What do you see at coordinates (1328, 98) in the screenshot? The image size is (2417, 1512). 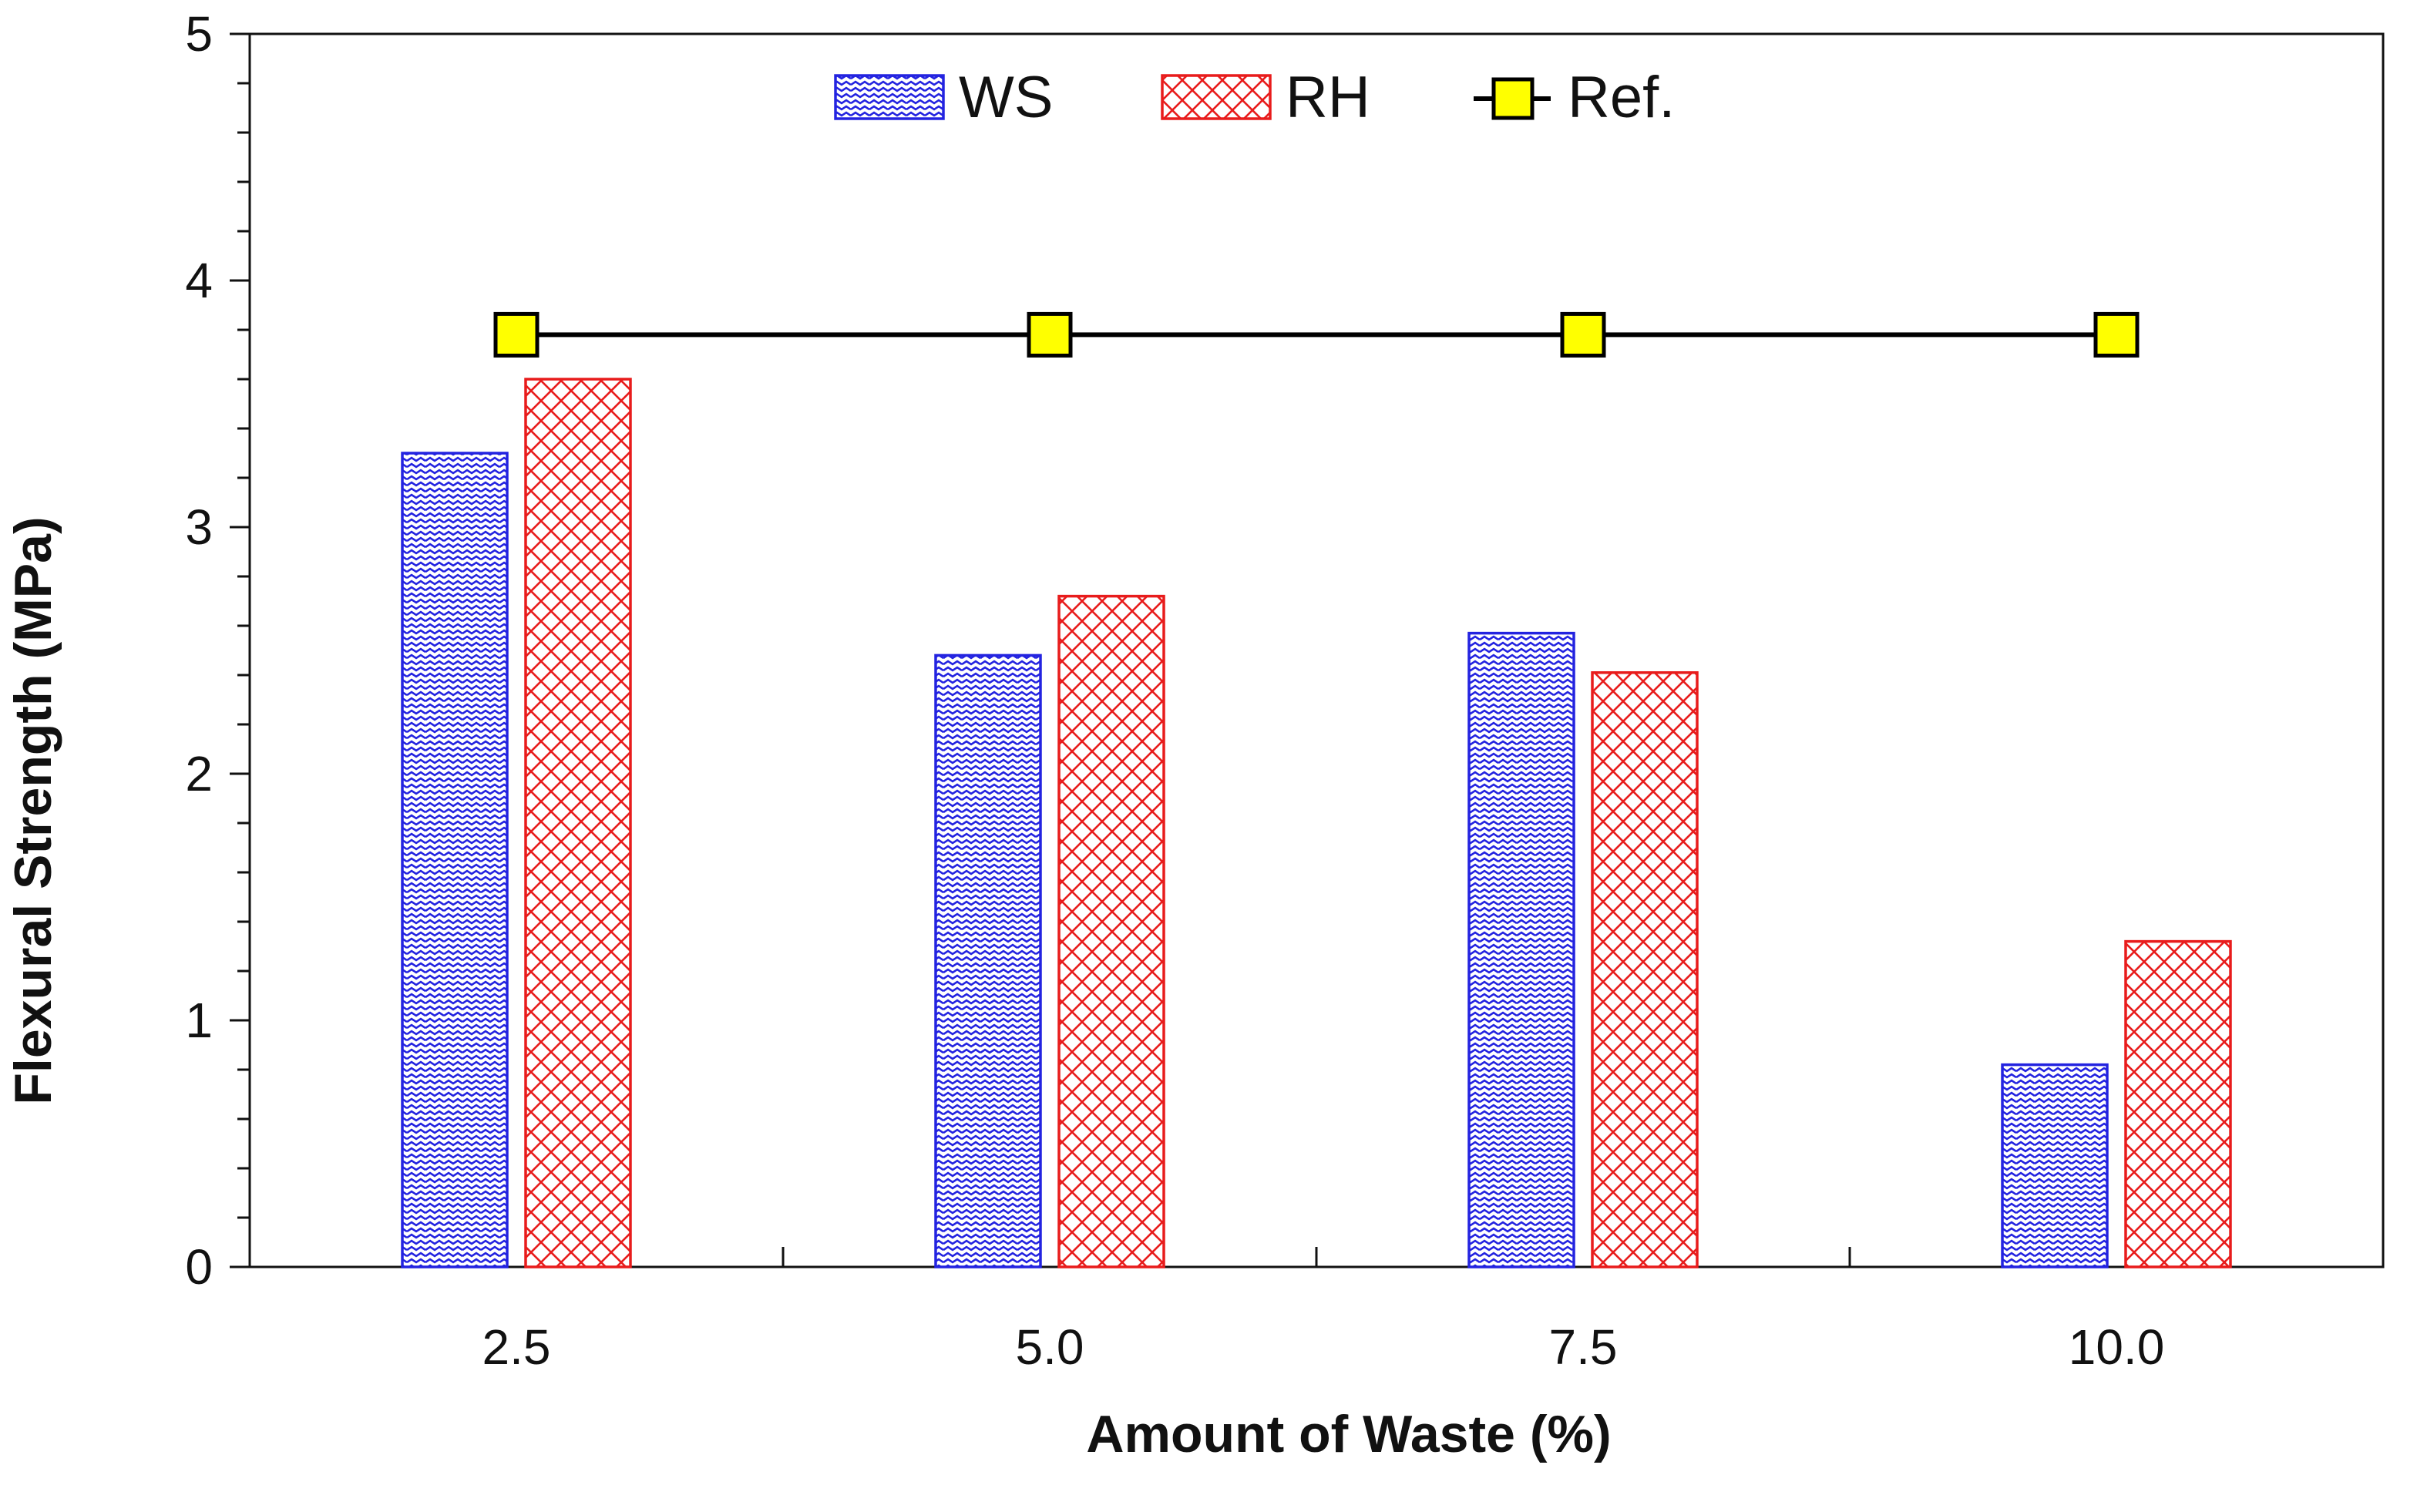 I see `legend-label-rh: RH` at bounding box center [1328, 98].